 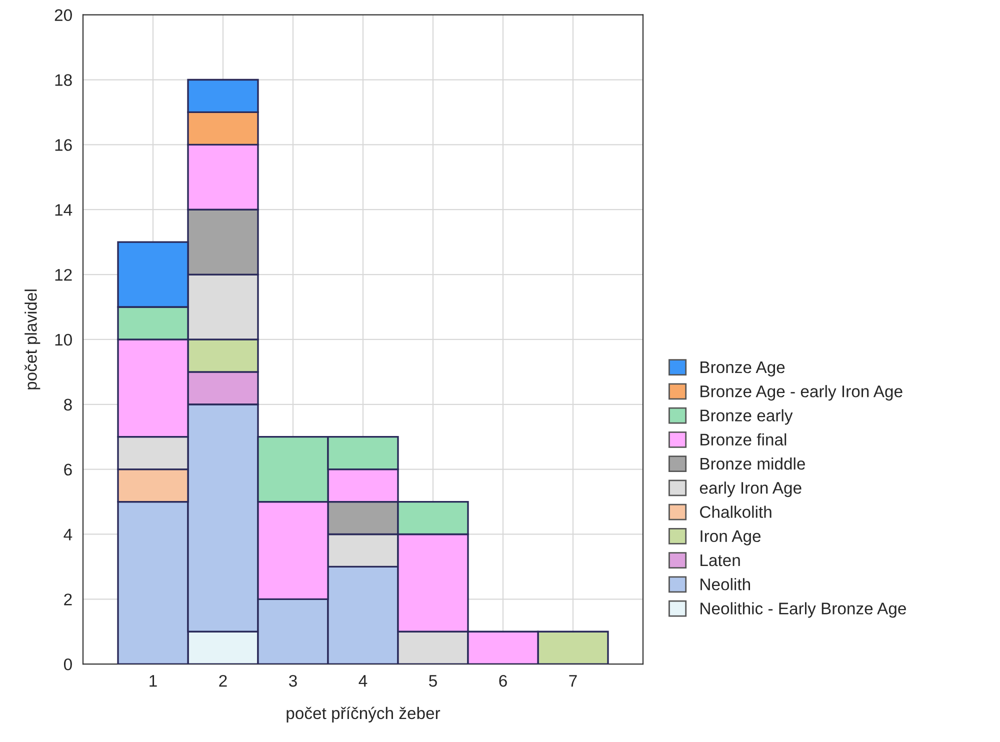 What do you see at coordinates (63, 15) in the screenshot?
I see `y-tick-label: 20` at bounding box center [63, 15].